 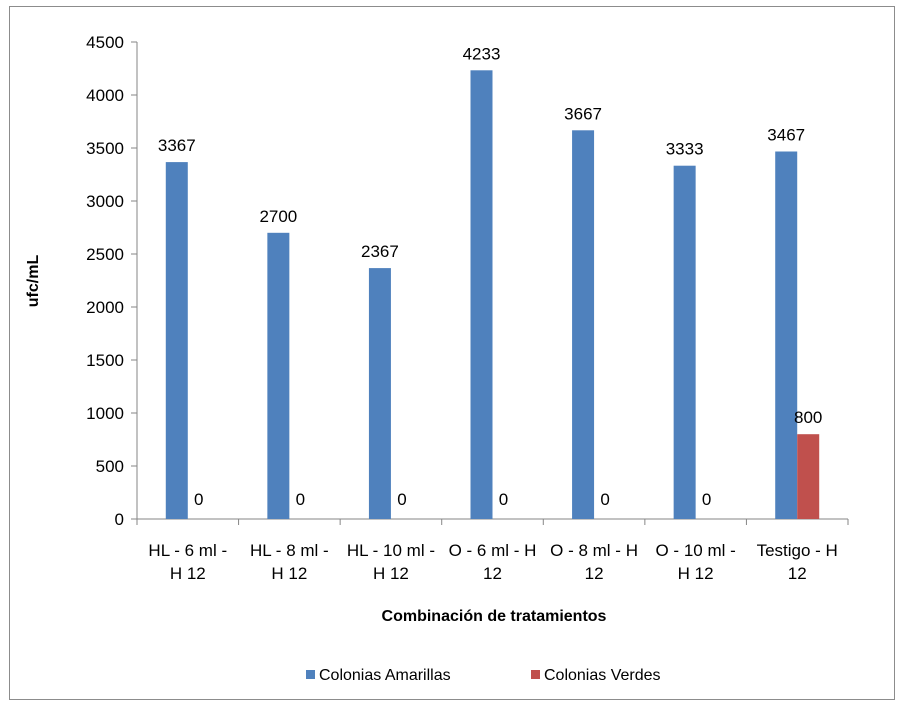 I want to click on y-tick-label: 0, so click(x=119, y=519).